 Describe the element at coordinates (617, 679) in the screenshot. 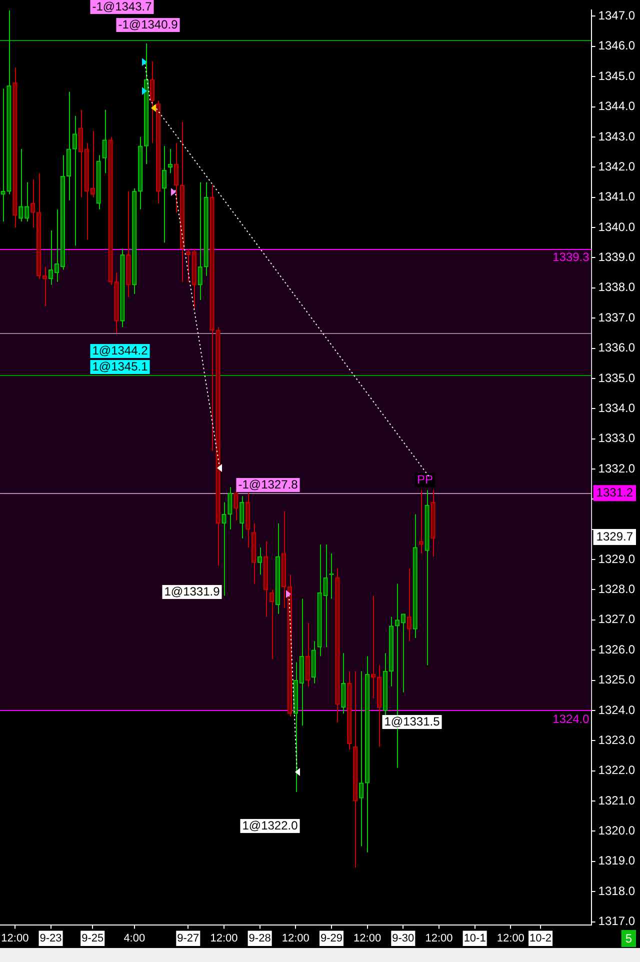

I see `y-tick-label: 1325.0` at that location.